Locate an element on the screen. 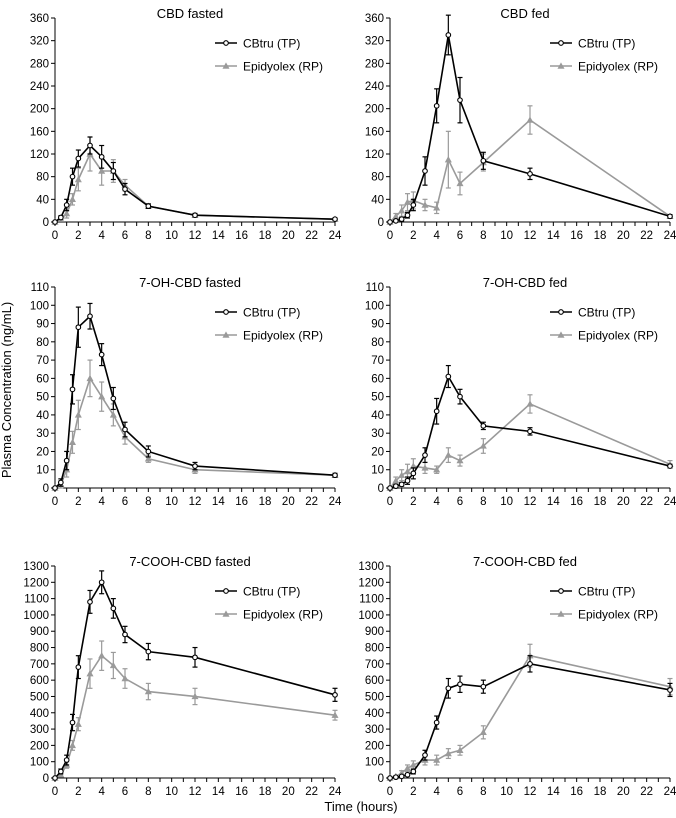 This screenshot has width=676, height=818. x-tick-label: 8 is located at coordinates (483, 502).